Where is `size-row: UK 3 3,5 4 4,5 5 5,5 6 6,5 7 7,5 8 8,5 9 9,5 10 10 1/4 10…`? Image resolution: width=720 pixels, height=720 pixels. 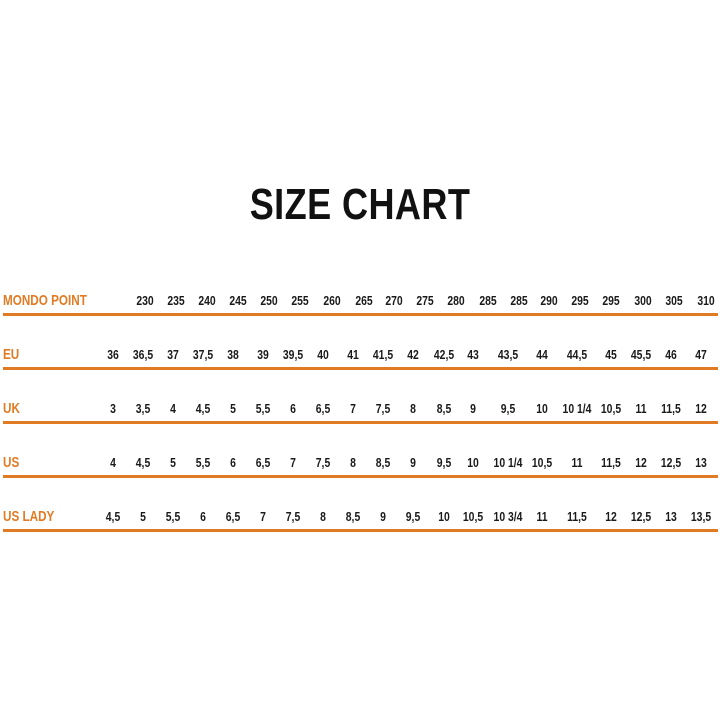 size-row: UK 3 3,5 4 4,5 5 5,5 6 6,5 7 7,5 8 8,5 9 9,5 10 10 1/4 10… is located at coordinates (360, 410).